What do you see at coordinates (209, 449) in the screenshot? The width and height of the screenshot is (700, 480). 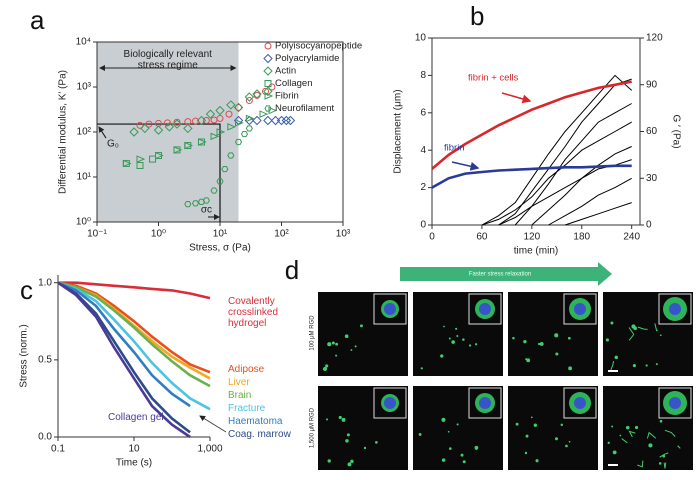 I see `x-tick-label: 1,000` at bounding box center [209, 449].